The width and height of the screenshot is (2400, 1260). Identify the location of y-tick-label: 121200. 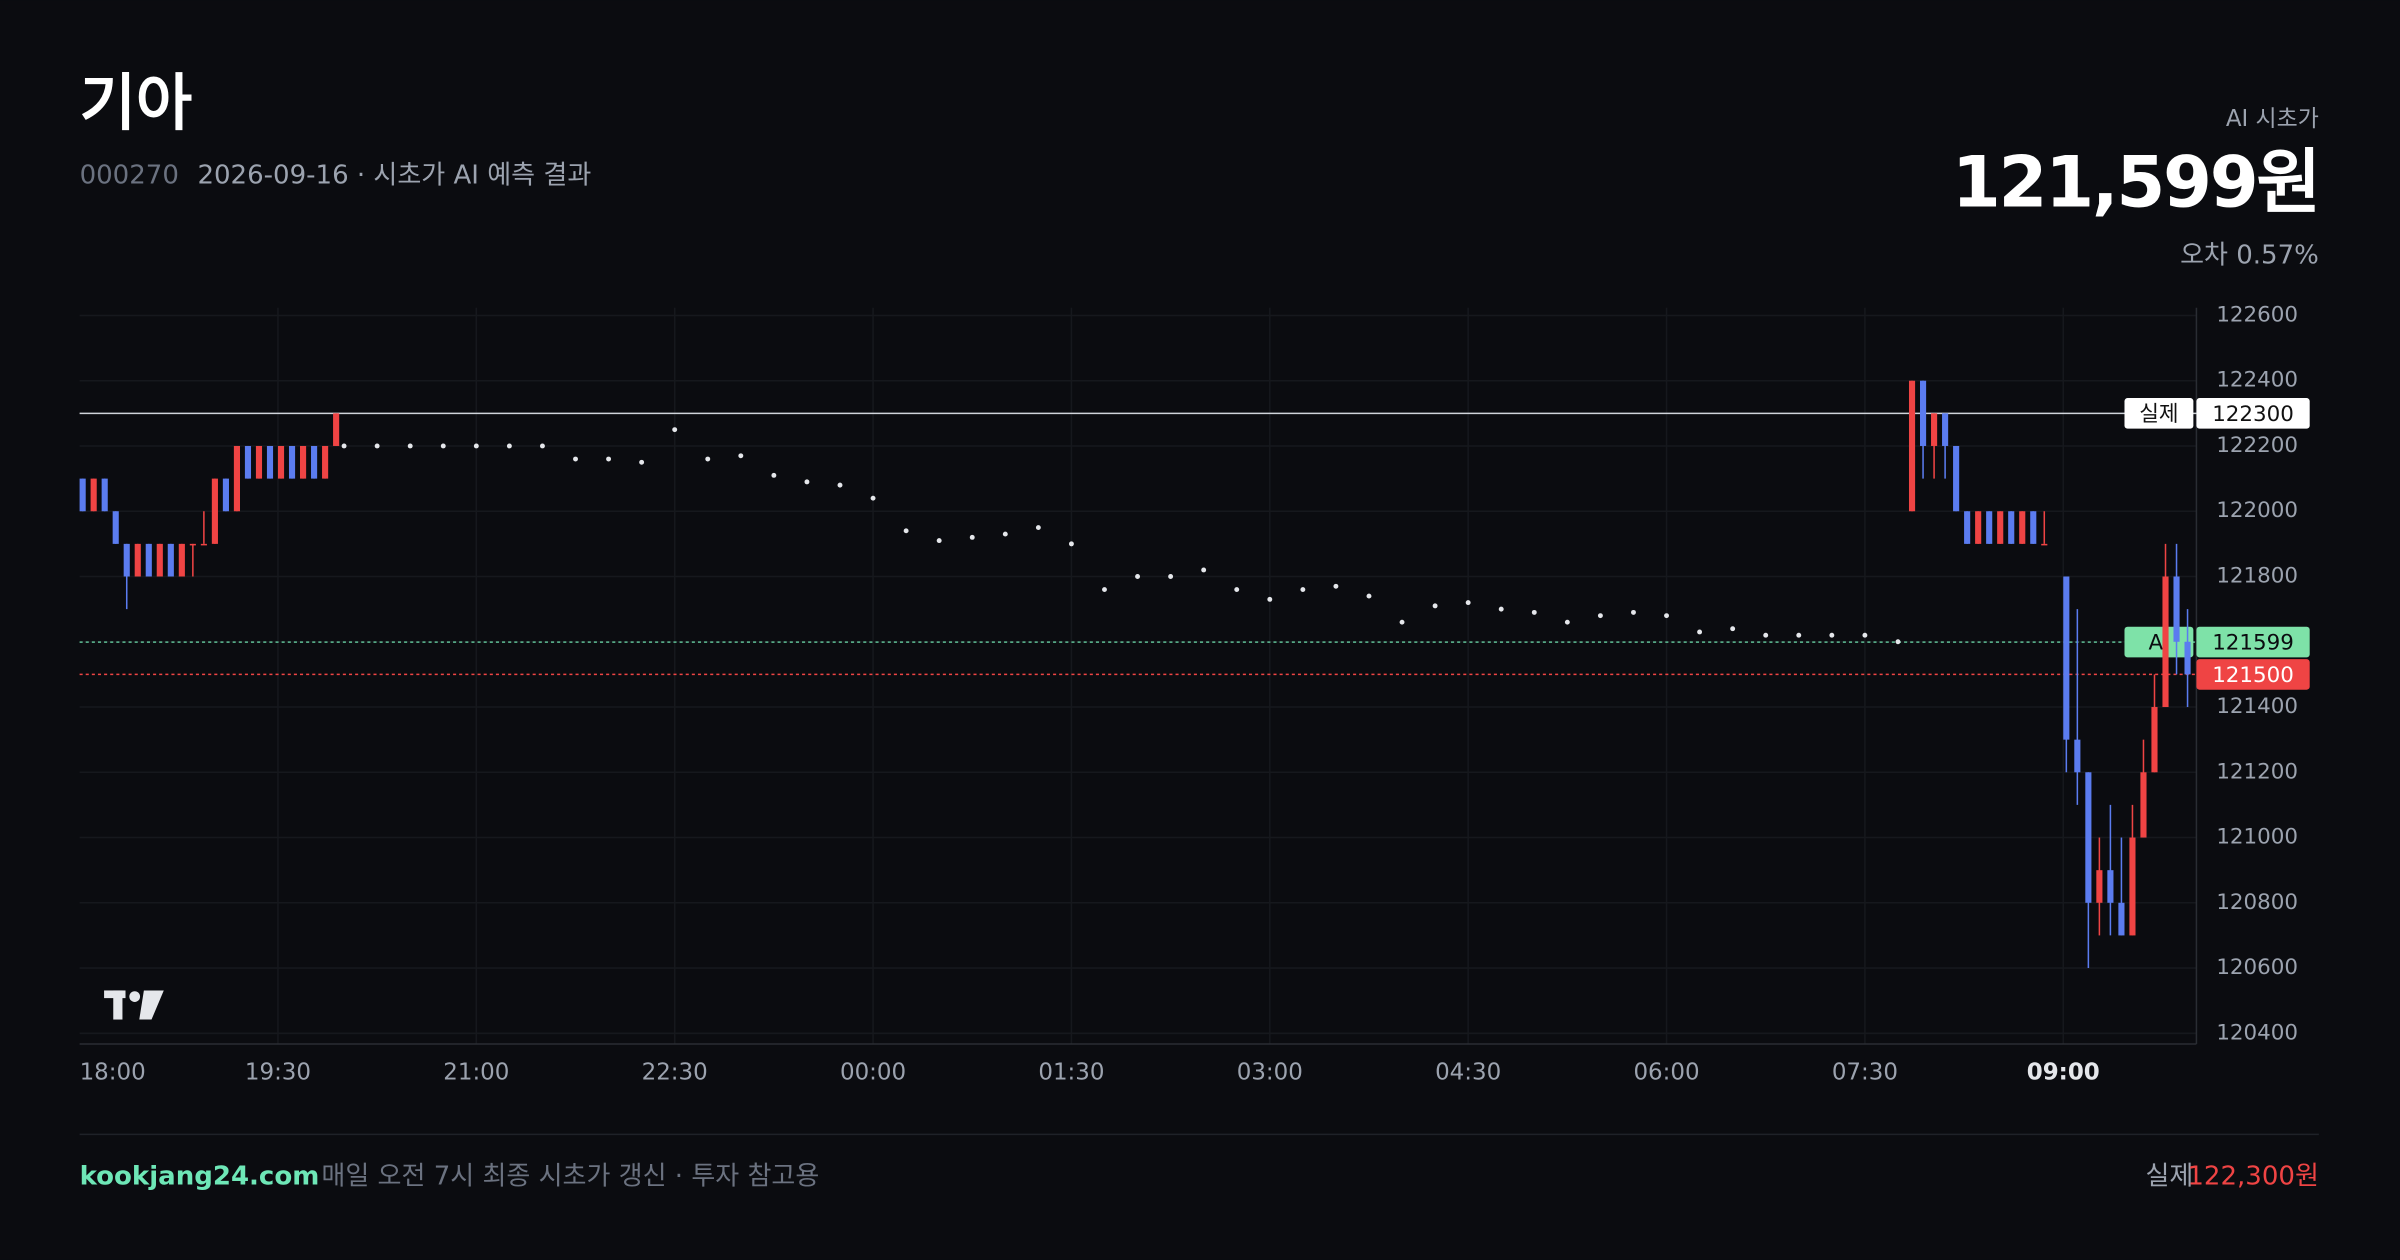
(2257, 771).